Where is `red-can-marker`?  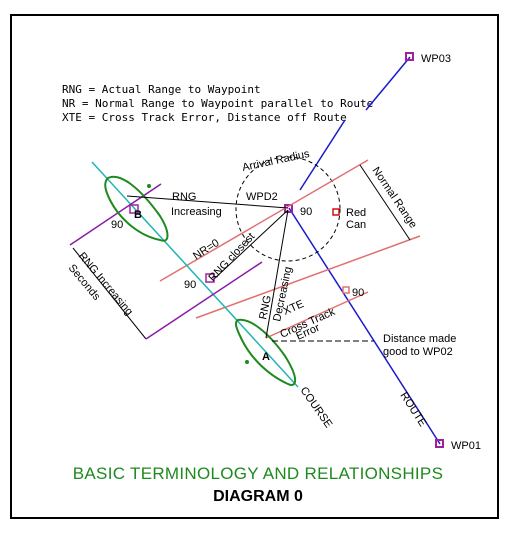
red-can-marker is located at coordinates (336, 212).